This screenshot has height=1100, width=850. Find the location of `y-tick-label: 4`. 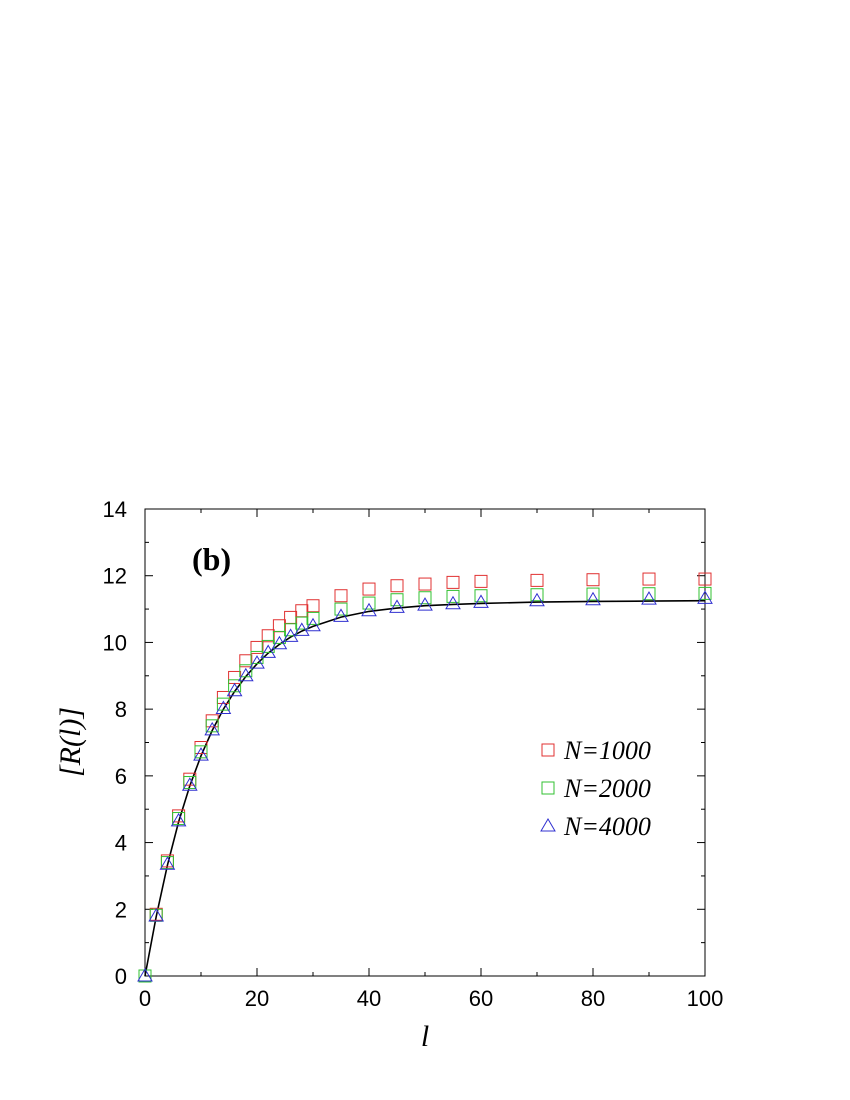

y-tick-label: 4 is located at coordinates (121, 843).